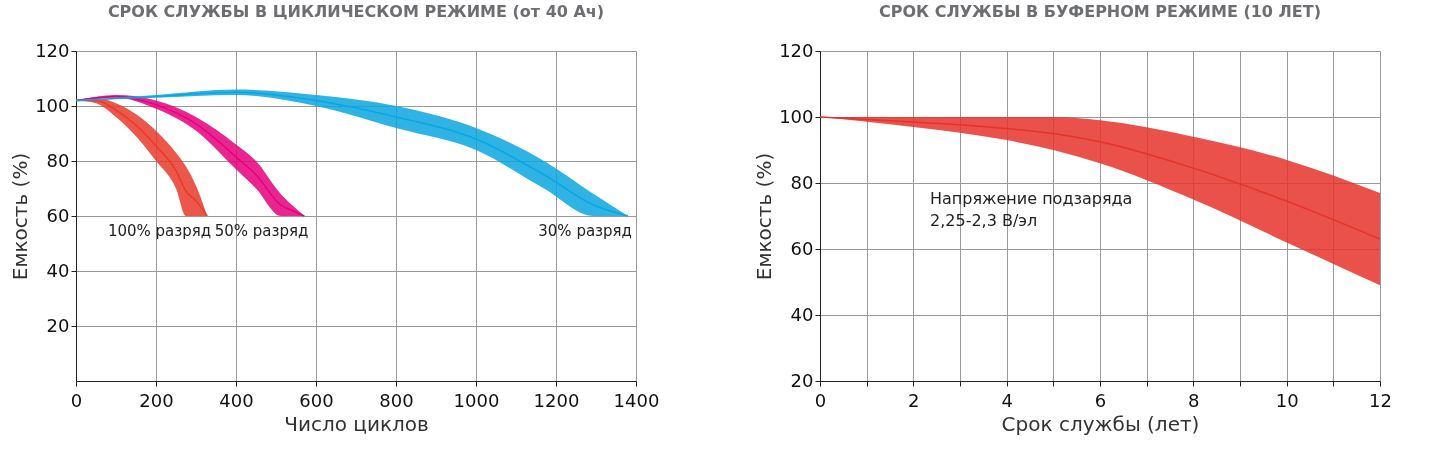 The width and height of the screenshot is (1444, 459). What do you see at coordinates (1194, 400) in the screenshot?
I see `x-tick-label: 8` at bounding box center [1194, 400].